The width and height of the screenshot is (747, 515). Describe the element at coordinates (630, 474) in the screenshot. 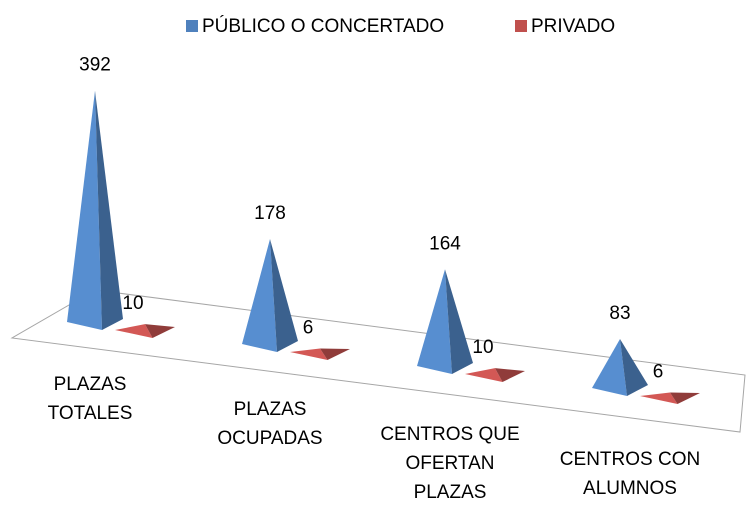

I see `x-tick-label: CENTROS CON ALUMNOS` at that location.